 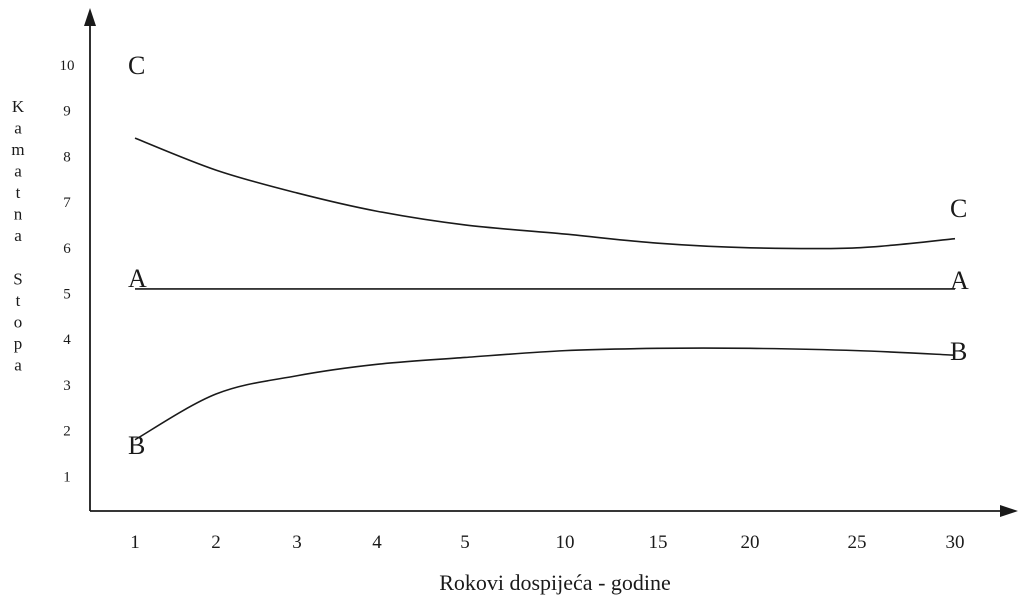 I want to click on x-tick-label: 30, so click(x=955, y=542).